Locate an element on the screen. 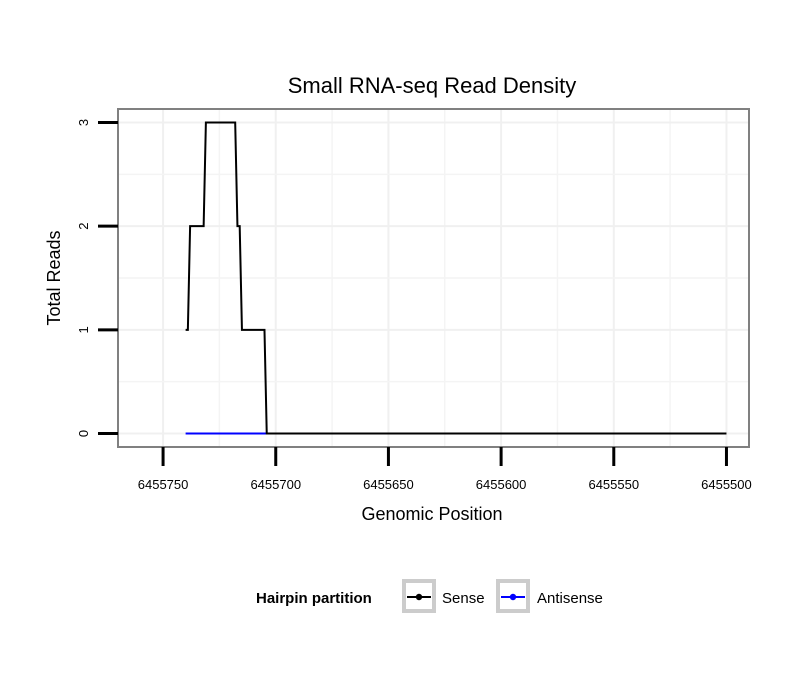  x-tick-label: 6455750 is located at coordinates (163, 484).